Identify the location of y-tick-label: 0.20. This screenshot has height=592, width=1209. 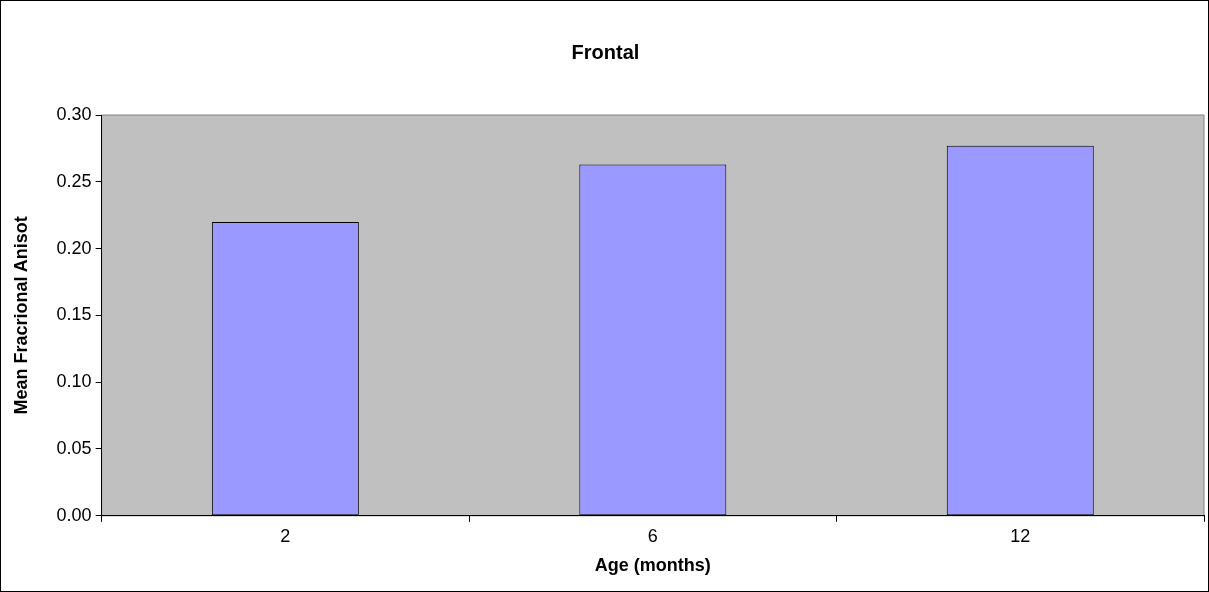
(74, 247).